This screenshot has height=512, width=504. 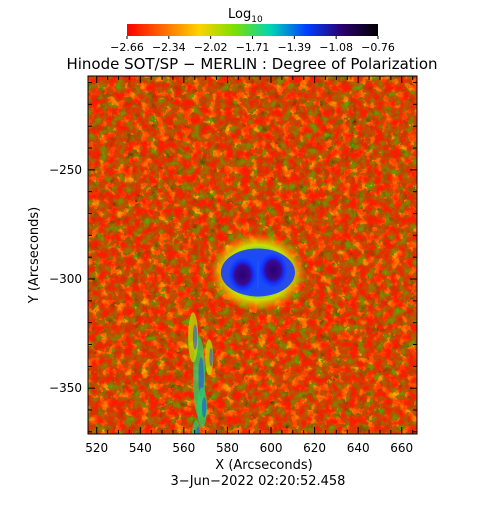 I want to click on x-axis-label: X (Arcseconds), so click(x=263, y=465).